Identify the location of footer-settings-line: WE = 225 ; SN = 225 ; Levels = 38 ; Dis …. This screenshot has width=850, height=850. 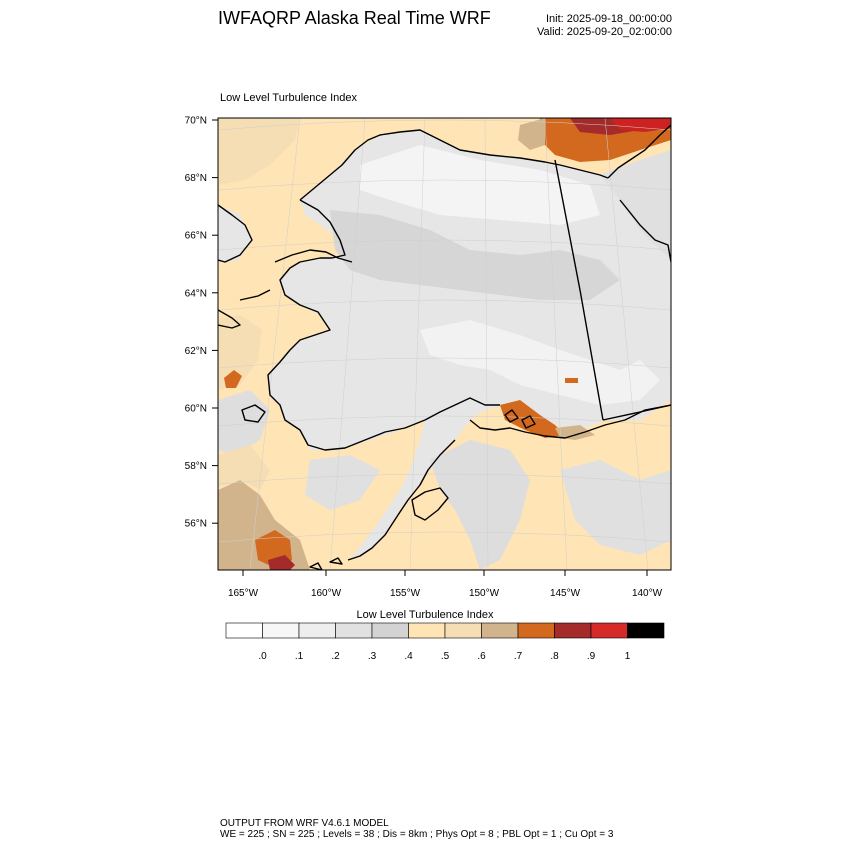
(417, 834).